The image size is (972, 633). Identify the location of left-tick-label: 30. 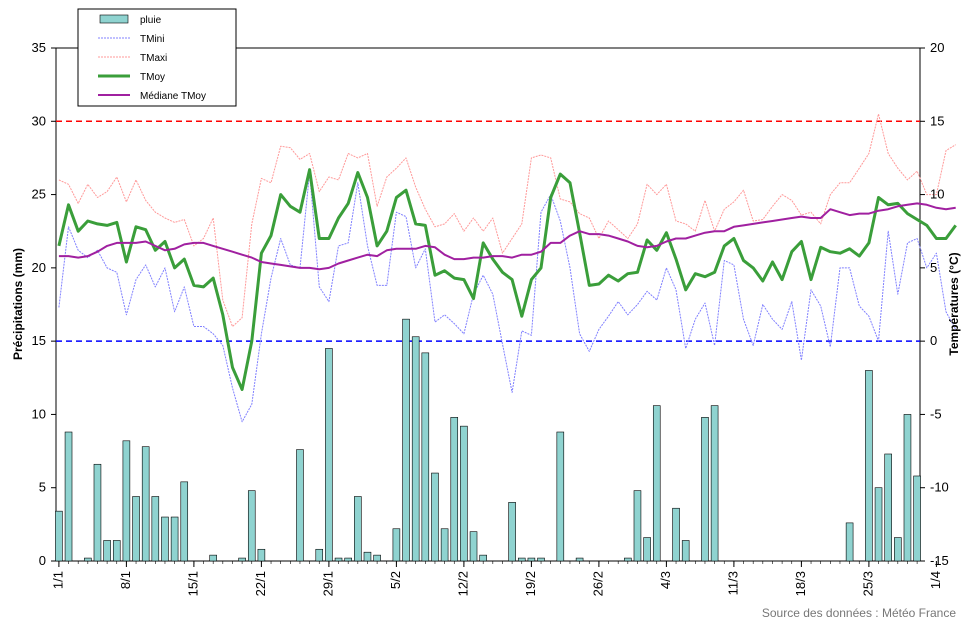
(39, 120).